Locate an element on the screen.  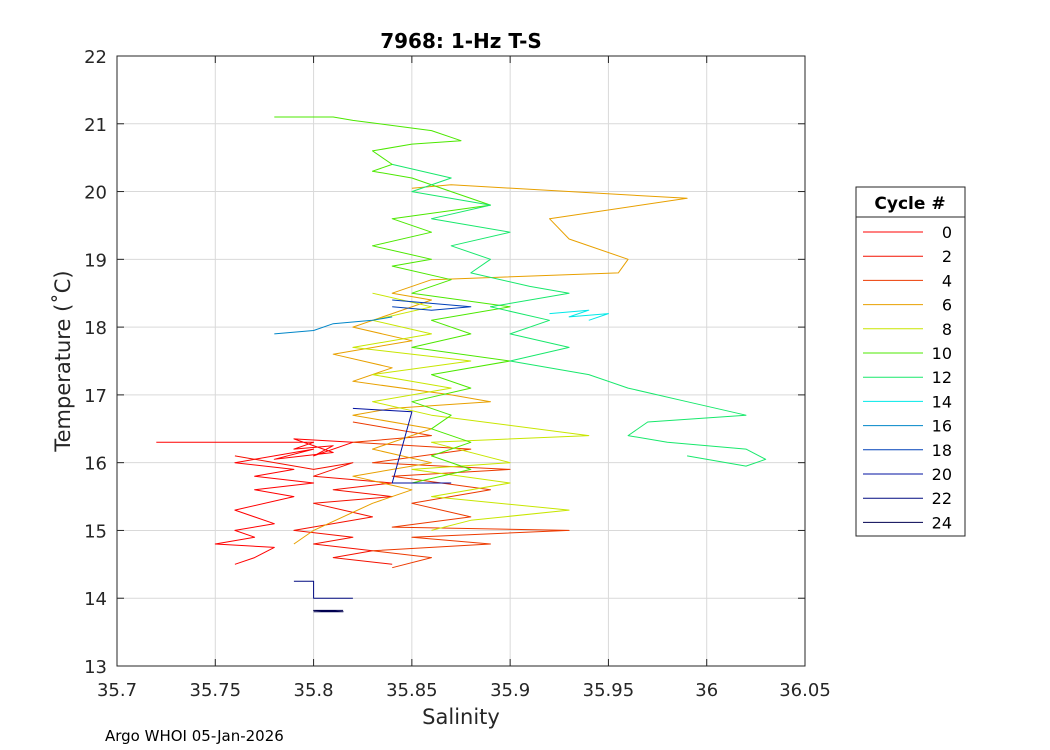
legend-label: 20 is located at coordinates (942, 474).